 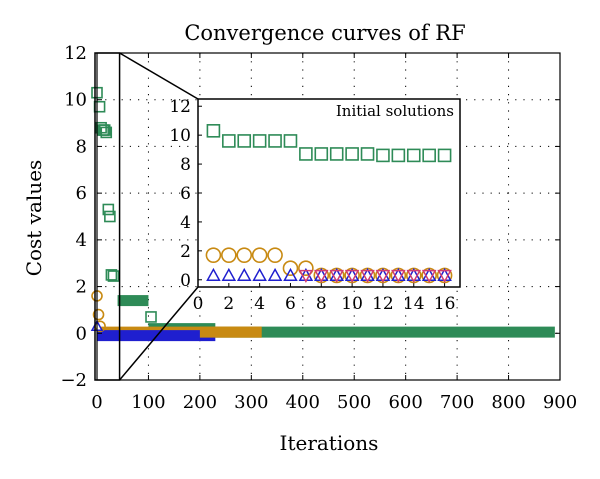 I want to click on main-y-tick-label: −2, so click(x=73, y=380).